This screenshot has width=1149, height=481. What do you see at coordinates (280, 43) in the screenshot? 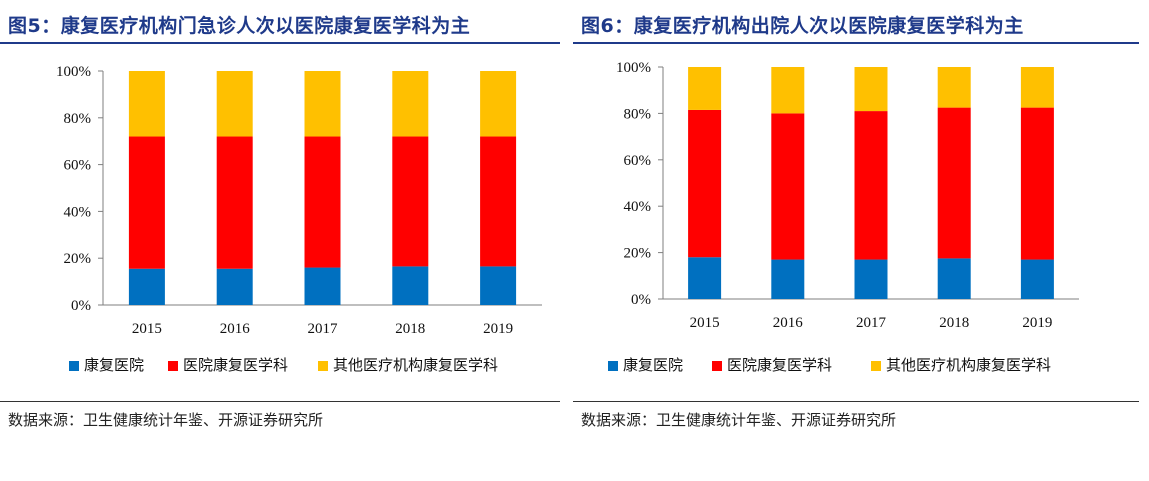
I see `figure-5-title-rule` at bounding box center [280, 43].